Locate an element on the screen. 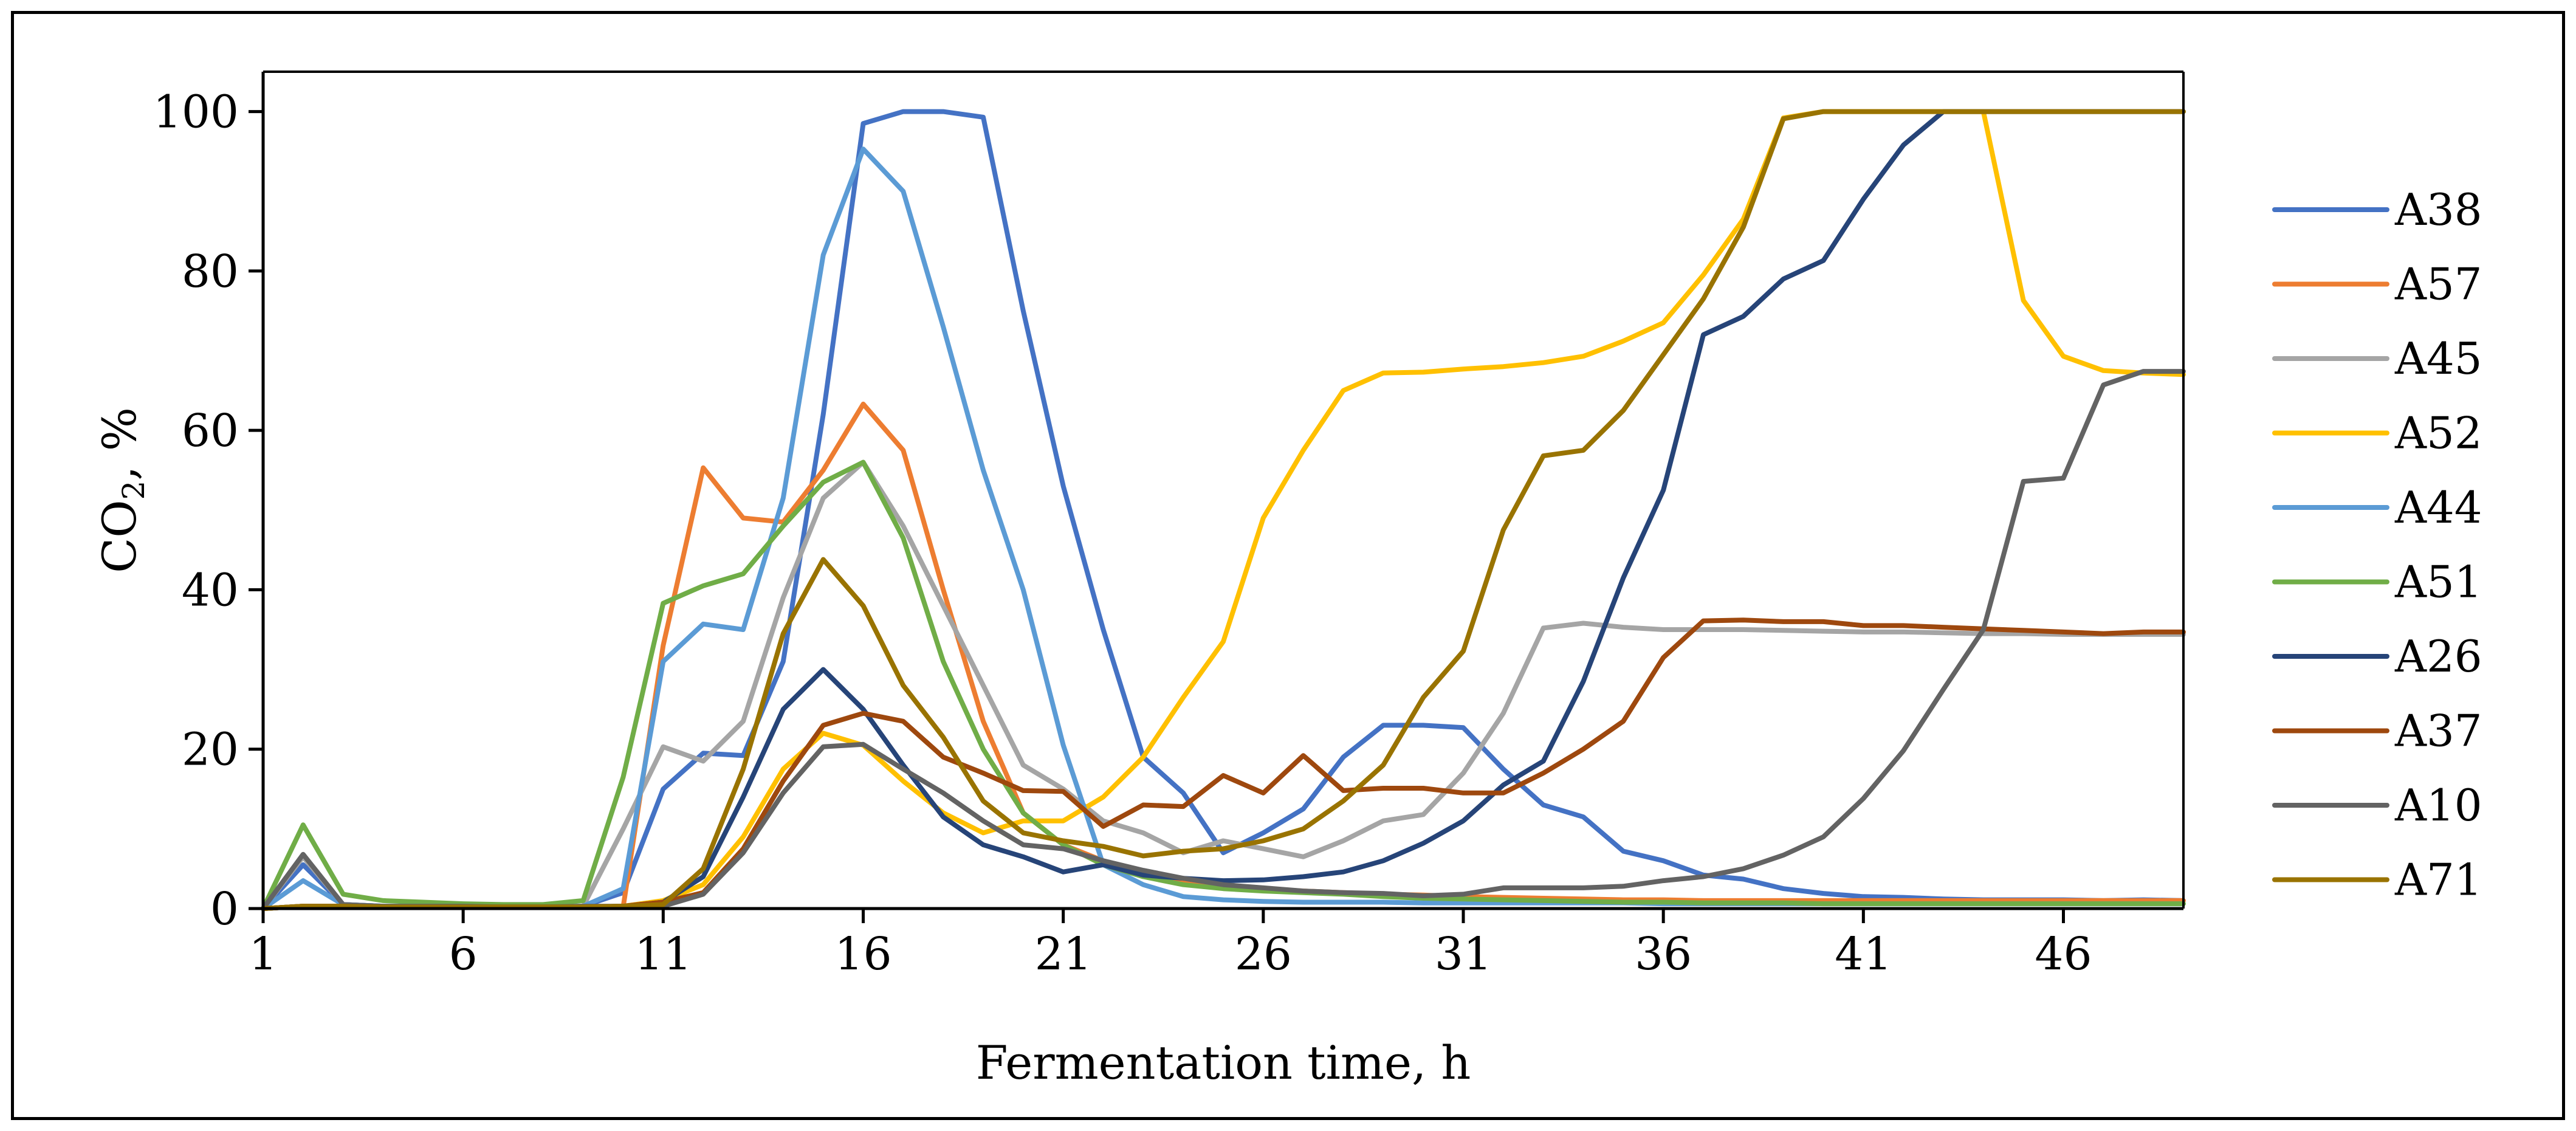 This screenshot has height=1131, width=2576. legend-label-a57: A57 is located at coordinates (2438, 284).